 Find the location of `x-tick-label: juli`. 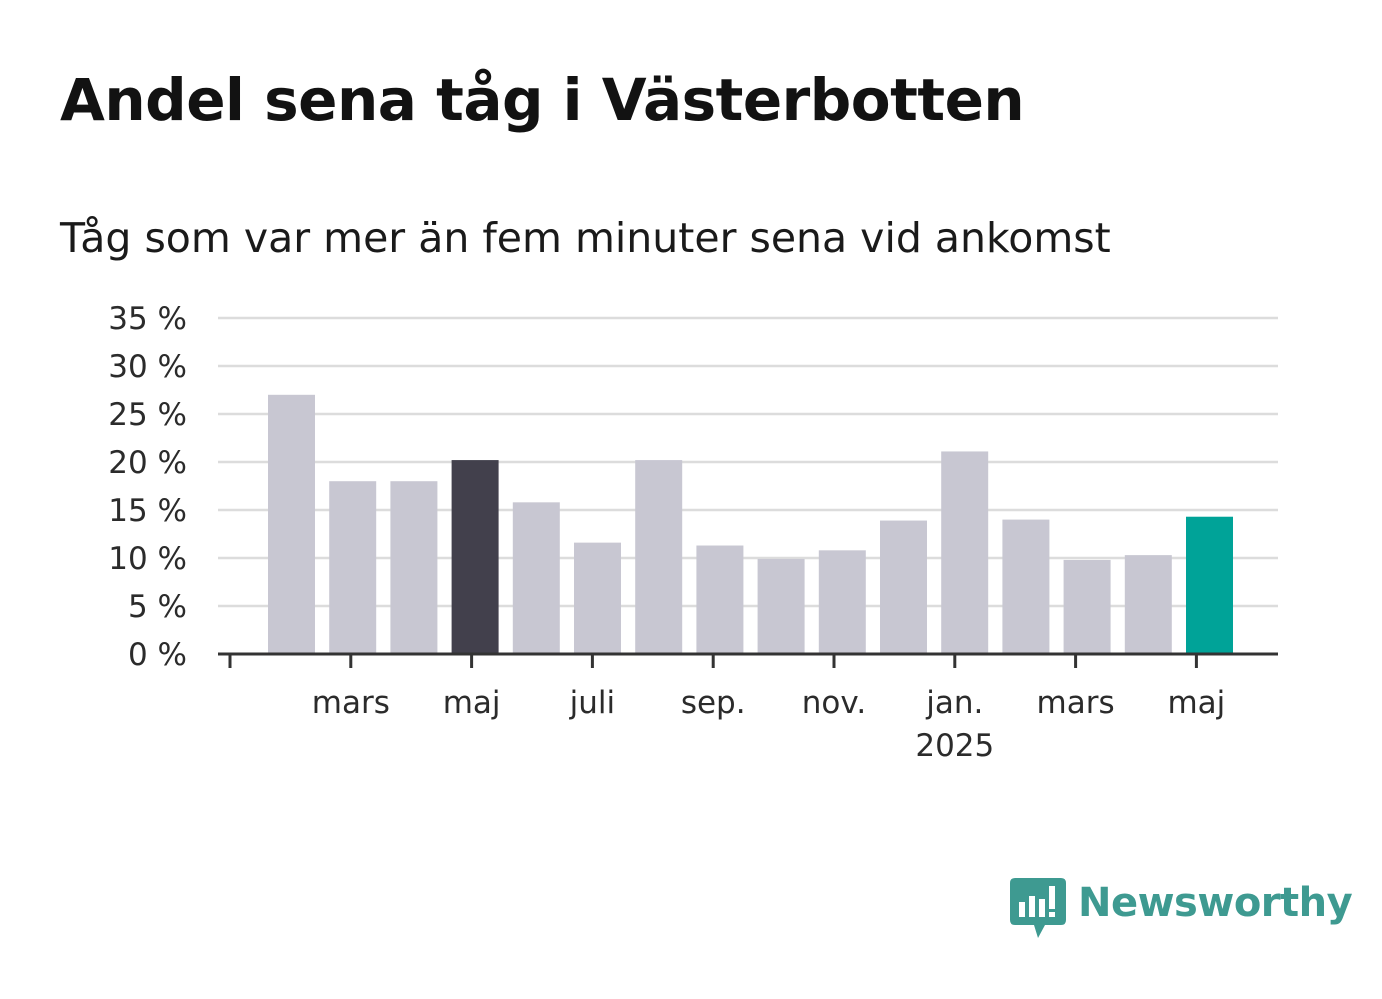

x-tick-label: juli is located at coordinates (592, 703).